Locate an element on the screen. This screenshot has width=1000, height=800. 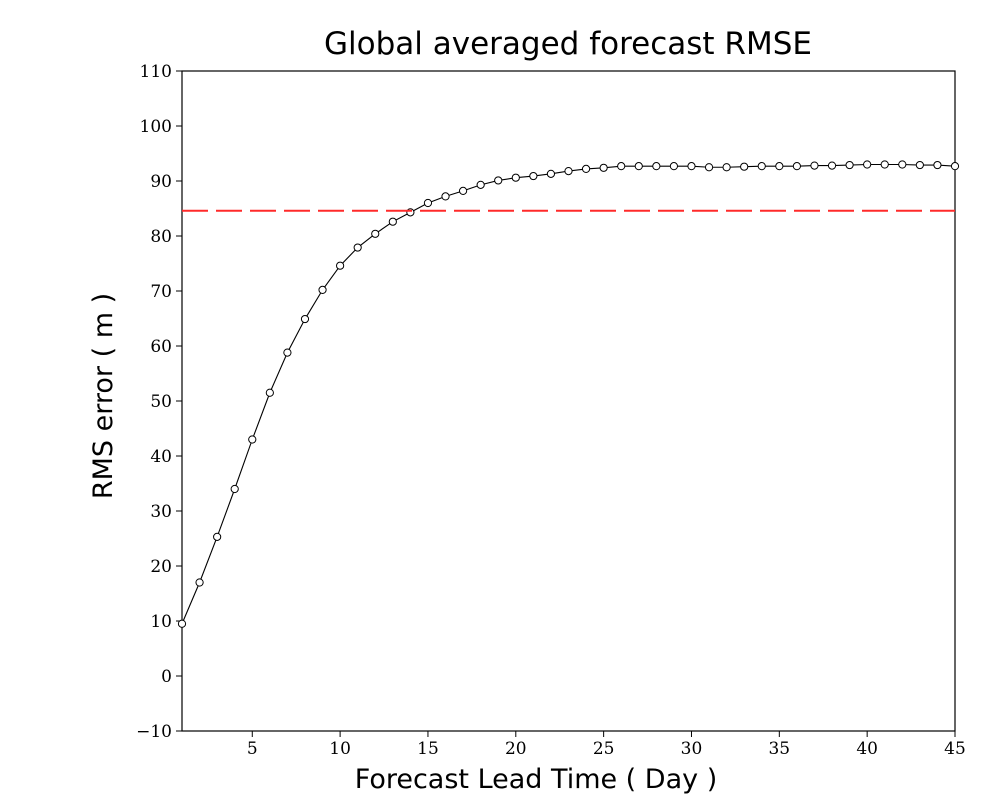
y-tick-label: 10 is located at coordinates (161, 622).